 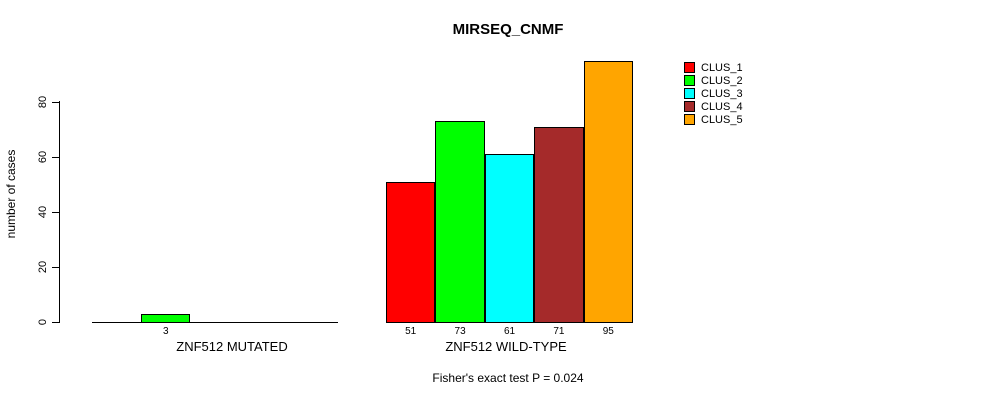 What do you see at coordinates (11, 194) in the screenshot?
I see `y-axis-label: number of cases` at bounding box center [11, 194].